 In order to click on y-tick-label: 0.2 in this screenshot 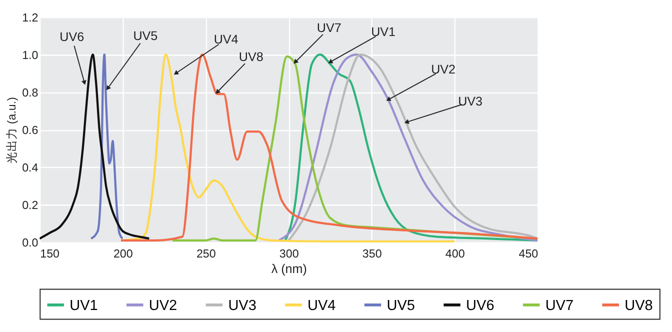, I will do `click(30, 205)`.